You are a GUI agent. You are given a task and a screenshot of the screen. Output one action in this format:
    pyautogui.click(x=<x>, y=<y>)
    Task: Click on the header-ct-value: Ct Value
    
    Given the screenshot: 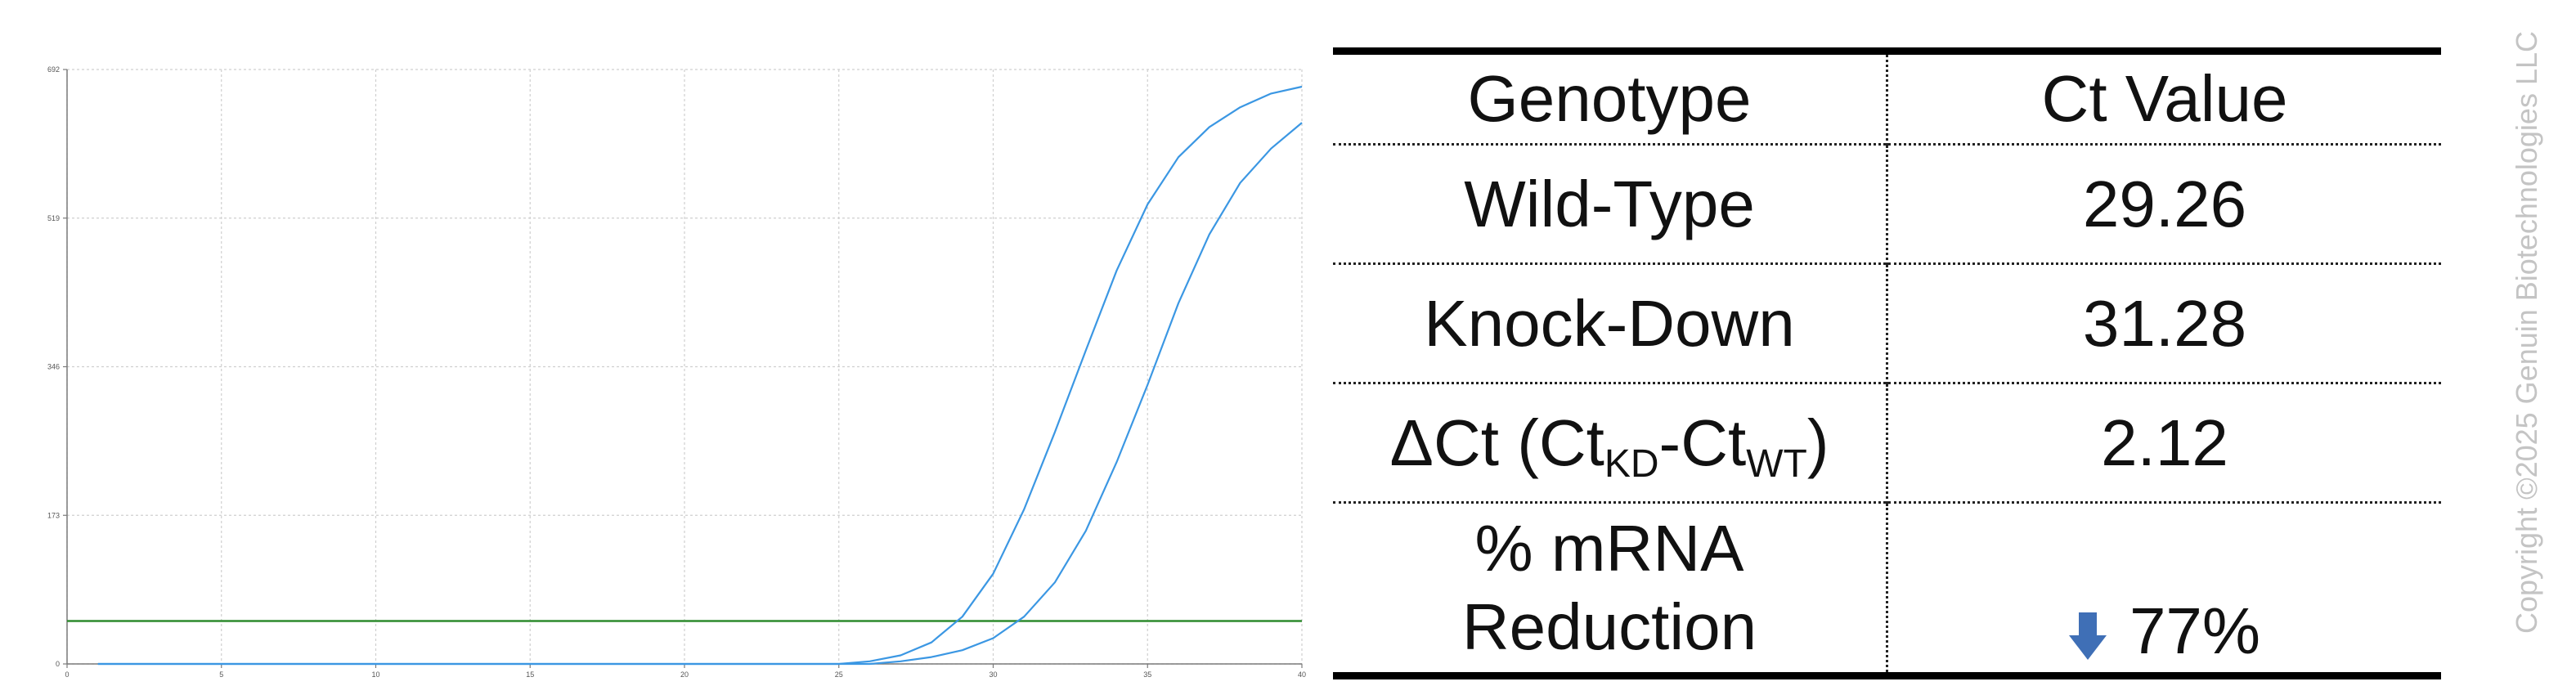 What is the action you would take?
    pyautogui.click(x=2165, y=98)
    